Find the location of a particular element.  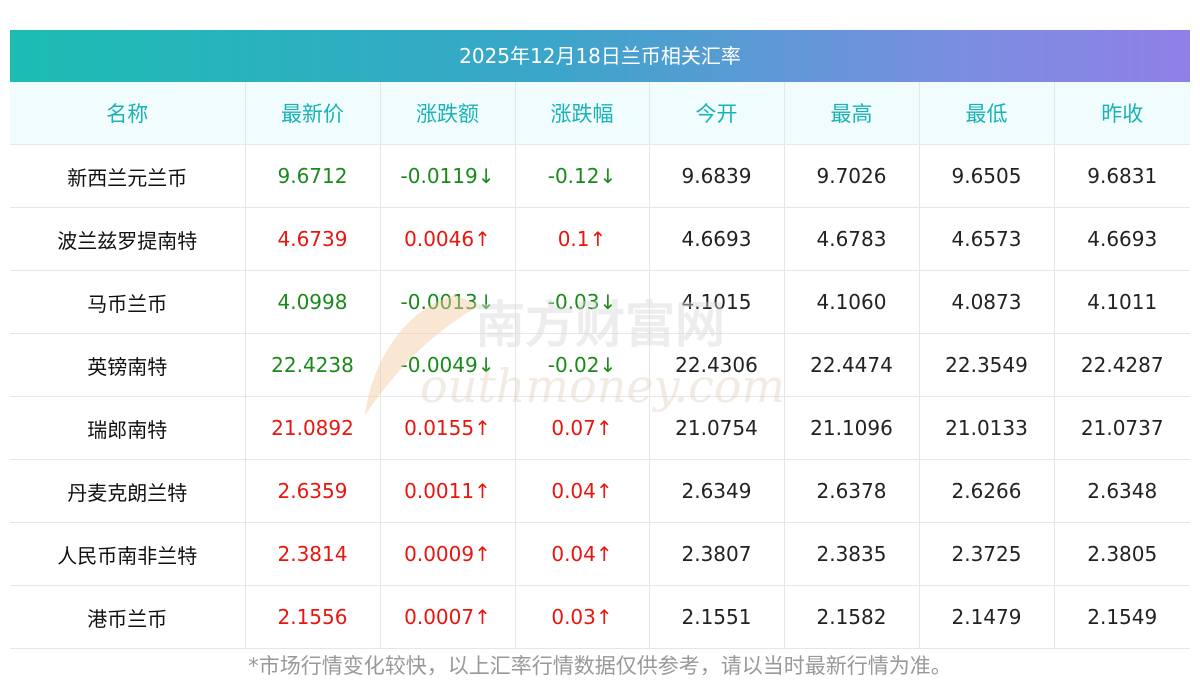

col-header-pct: 涨跌幅 is located at coordinates (582, 113).